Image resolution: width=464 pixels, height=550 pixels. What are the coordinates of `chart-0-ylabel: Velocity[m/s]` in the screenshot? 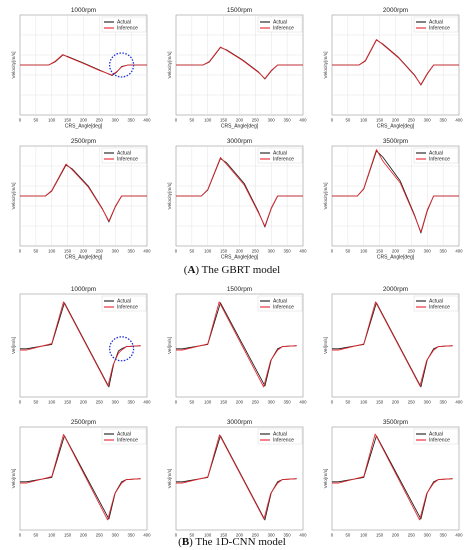 It's located at (14, 65).